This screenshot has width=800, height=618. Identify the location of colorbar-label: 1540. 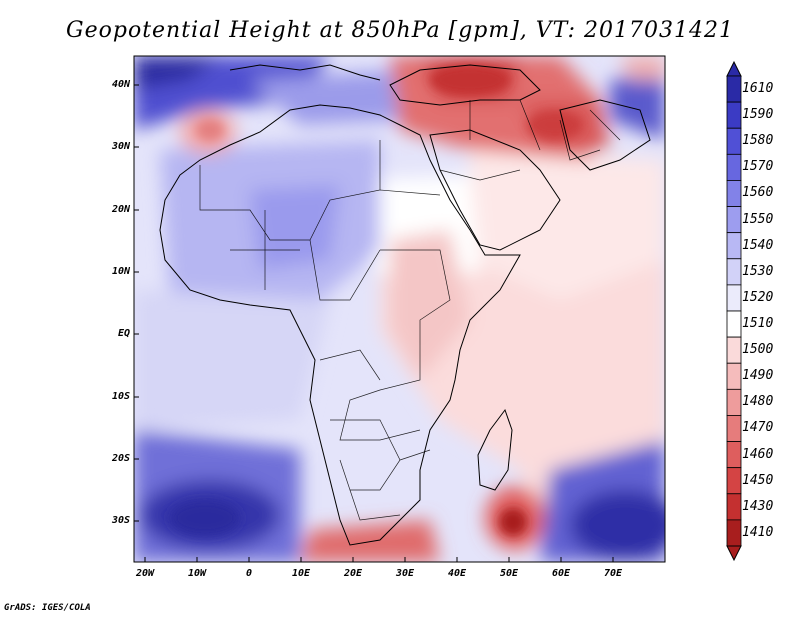
(758, 245).